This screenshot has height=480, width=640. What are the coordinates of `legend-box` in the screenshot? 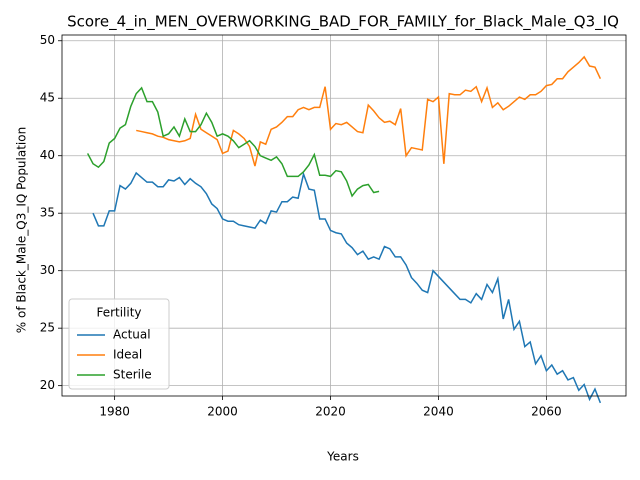 It's located at (119, 344).